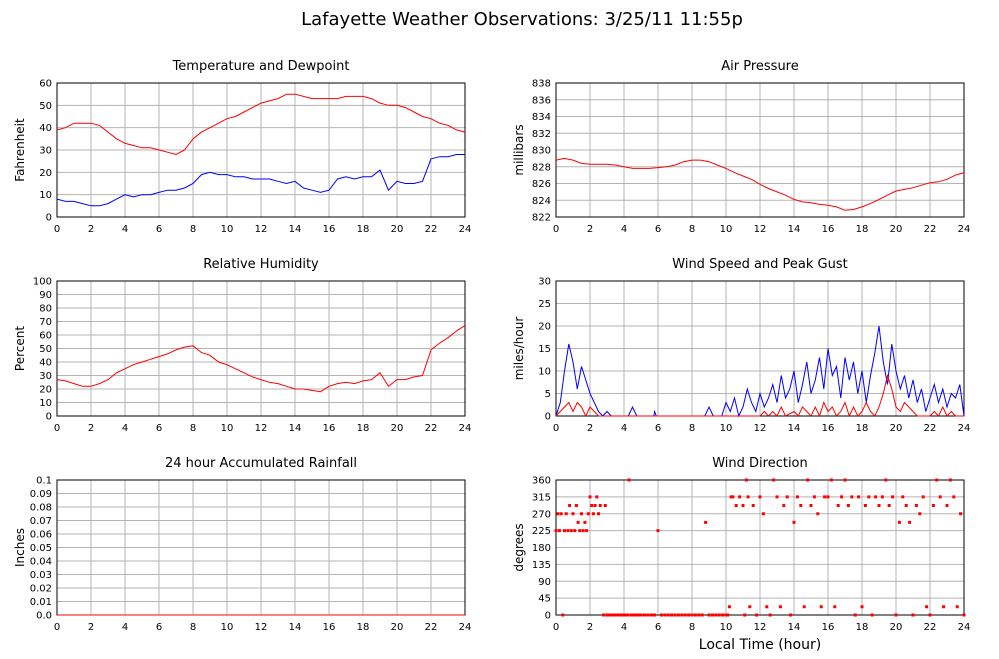  Describe the element at coordinates (45, 336) in the screenshot. I see `humidity-ytick: 60` at that location.